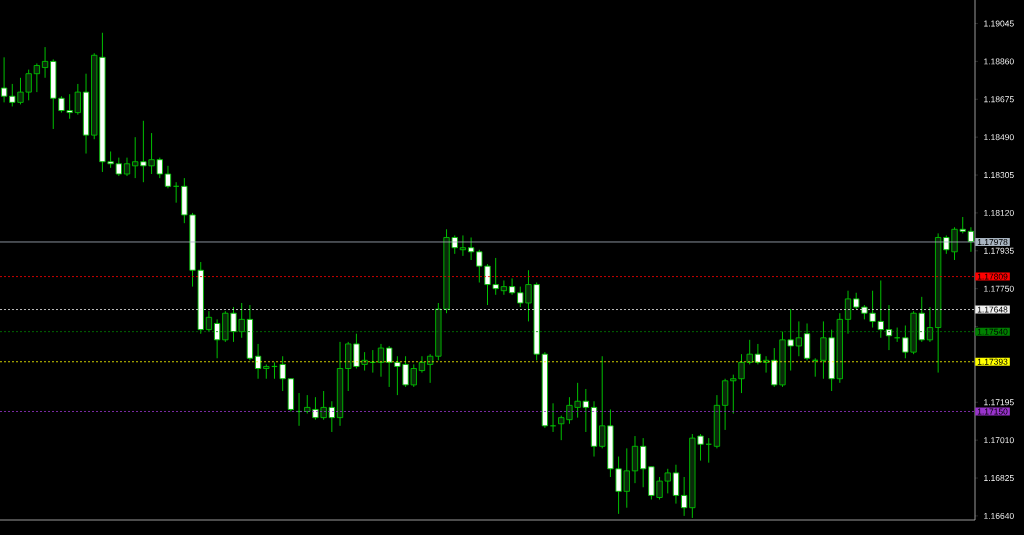  I want to click on ref-line-label: 1.17978, so click(992, 241).